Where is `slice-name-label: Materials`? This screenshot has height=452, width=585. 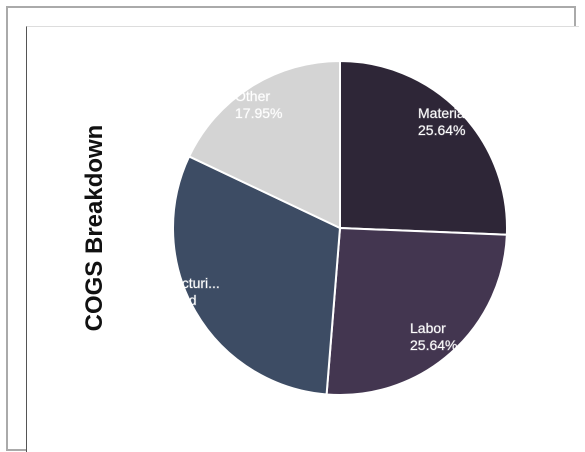
slice-name-label: Materials is located at coordinates (446, 113).